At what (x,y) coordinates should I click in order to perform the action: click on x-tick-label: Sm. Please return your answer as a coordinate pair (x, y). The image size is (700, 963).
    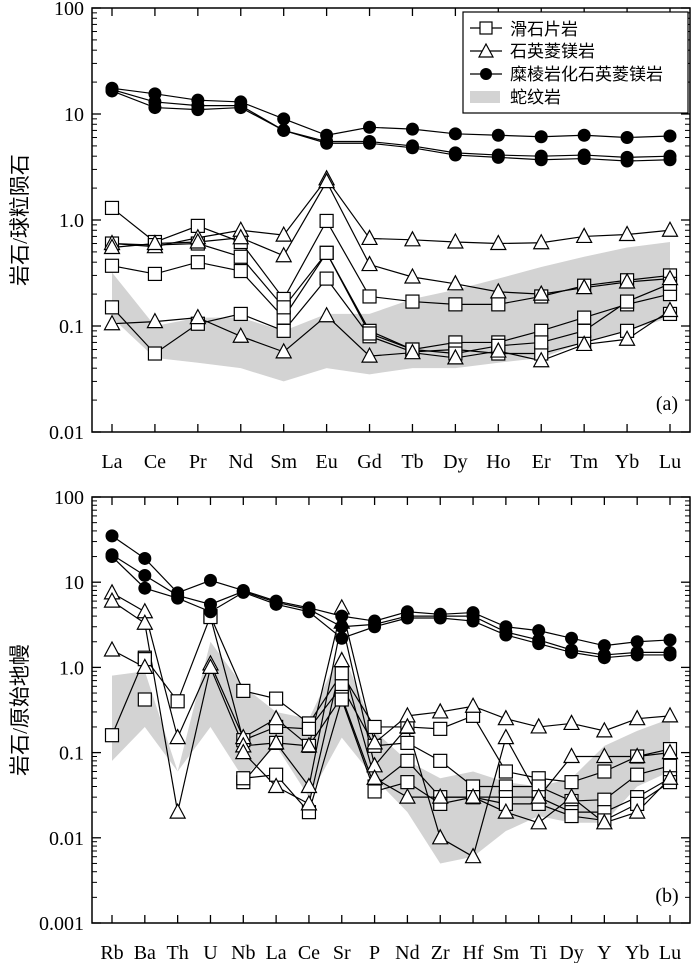
    Looking at the image, I should click on (506, 952).